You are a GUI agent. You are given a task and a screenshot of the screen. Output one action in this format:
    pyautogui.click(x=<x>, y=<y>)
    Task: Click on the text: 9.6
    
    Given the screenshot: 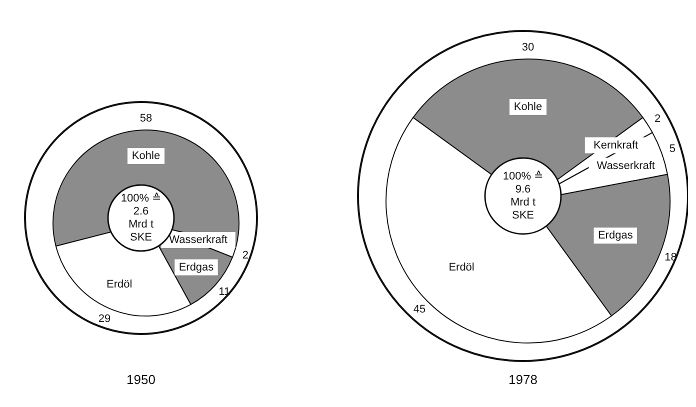 What is the action you would take?
    pyautogui.click(x=523, y=190)
    